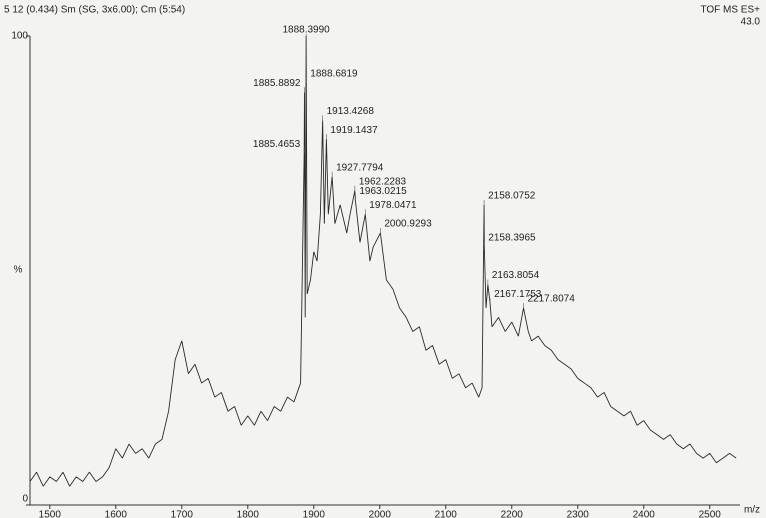  I want to click on x-axis-label: m/z, so click(752, 510).